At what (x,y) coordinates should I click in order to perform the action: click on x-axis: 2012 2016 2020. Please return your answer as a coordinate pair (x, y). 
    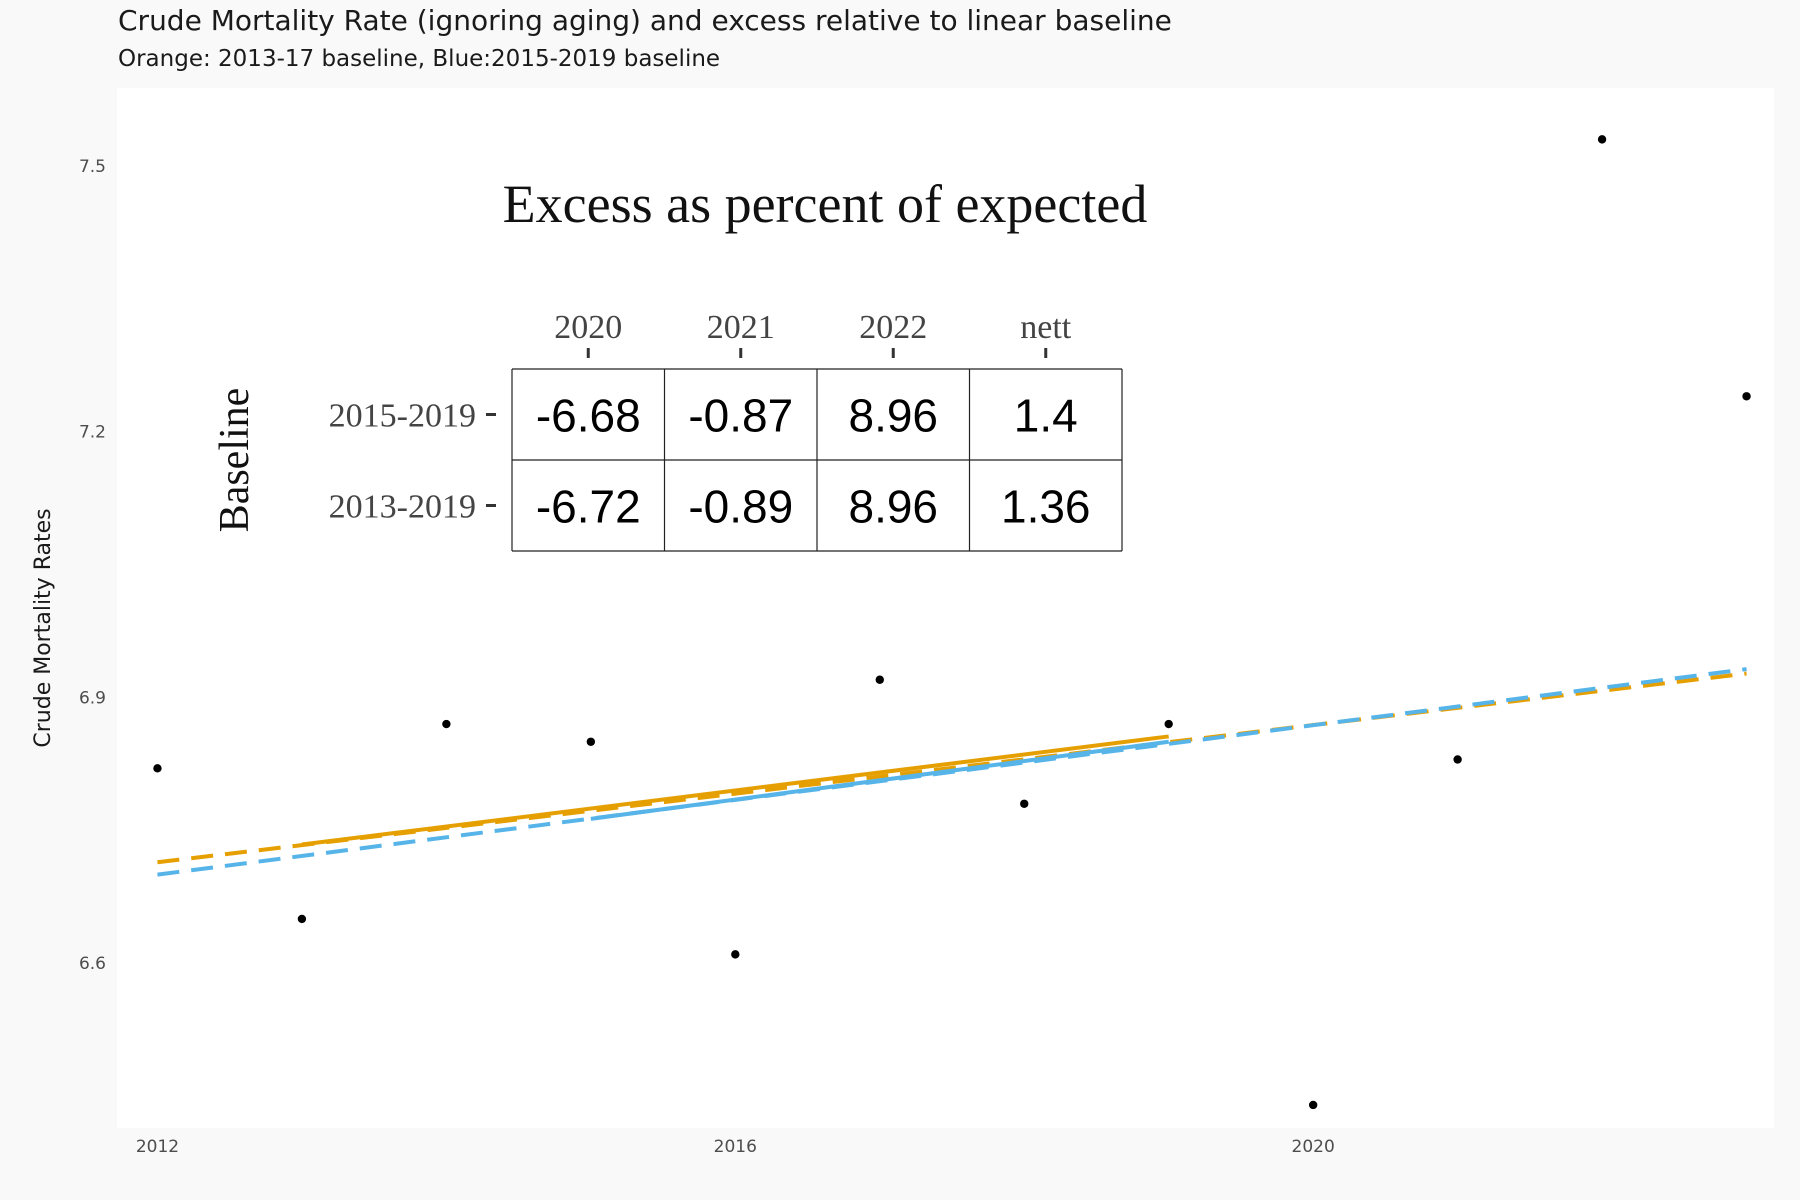
    Looking at the image, I should click on (735, 1147).